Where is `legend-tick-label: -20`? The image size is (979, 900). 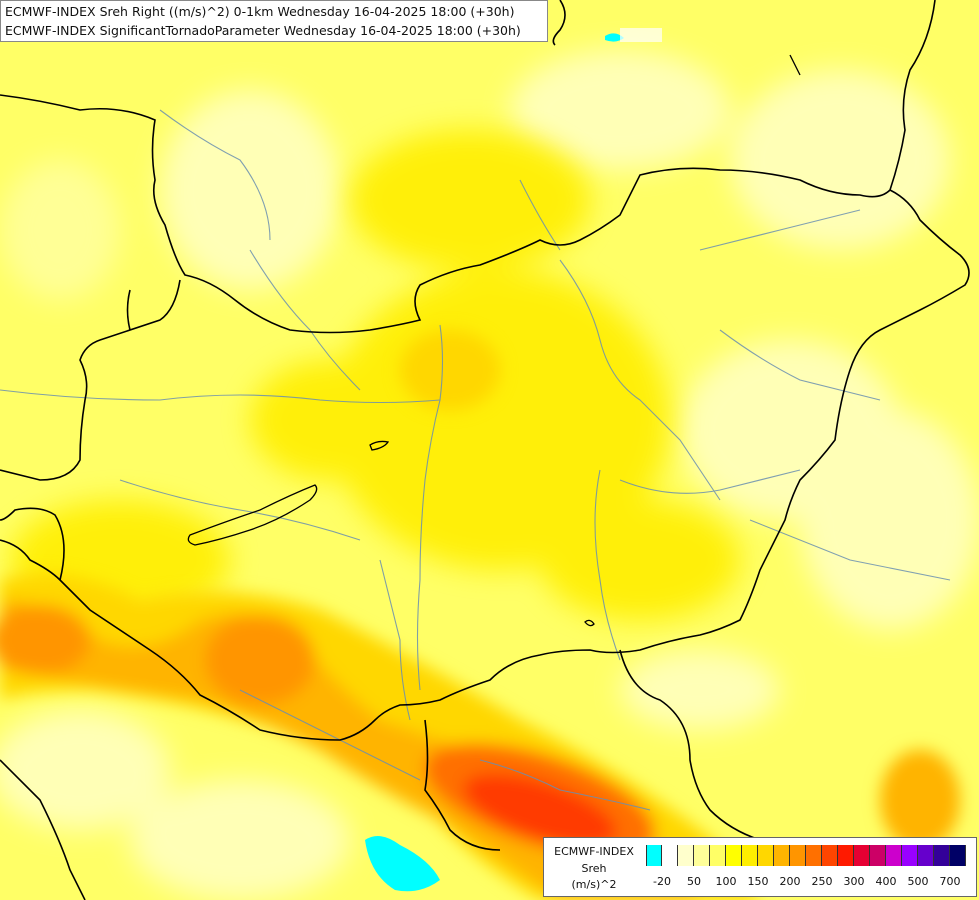
legend-tick-label: -20 is located at coordinates (662, 881).